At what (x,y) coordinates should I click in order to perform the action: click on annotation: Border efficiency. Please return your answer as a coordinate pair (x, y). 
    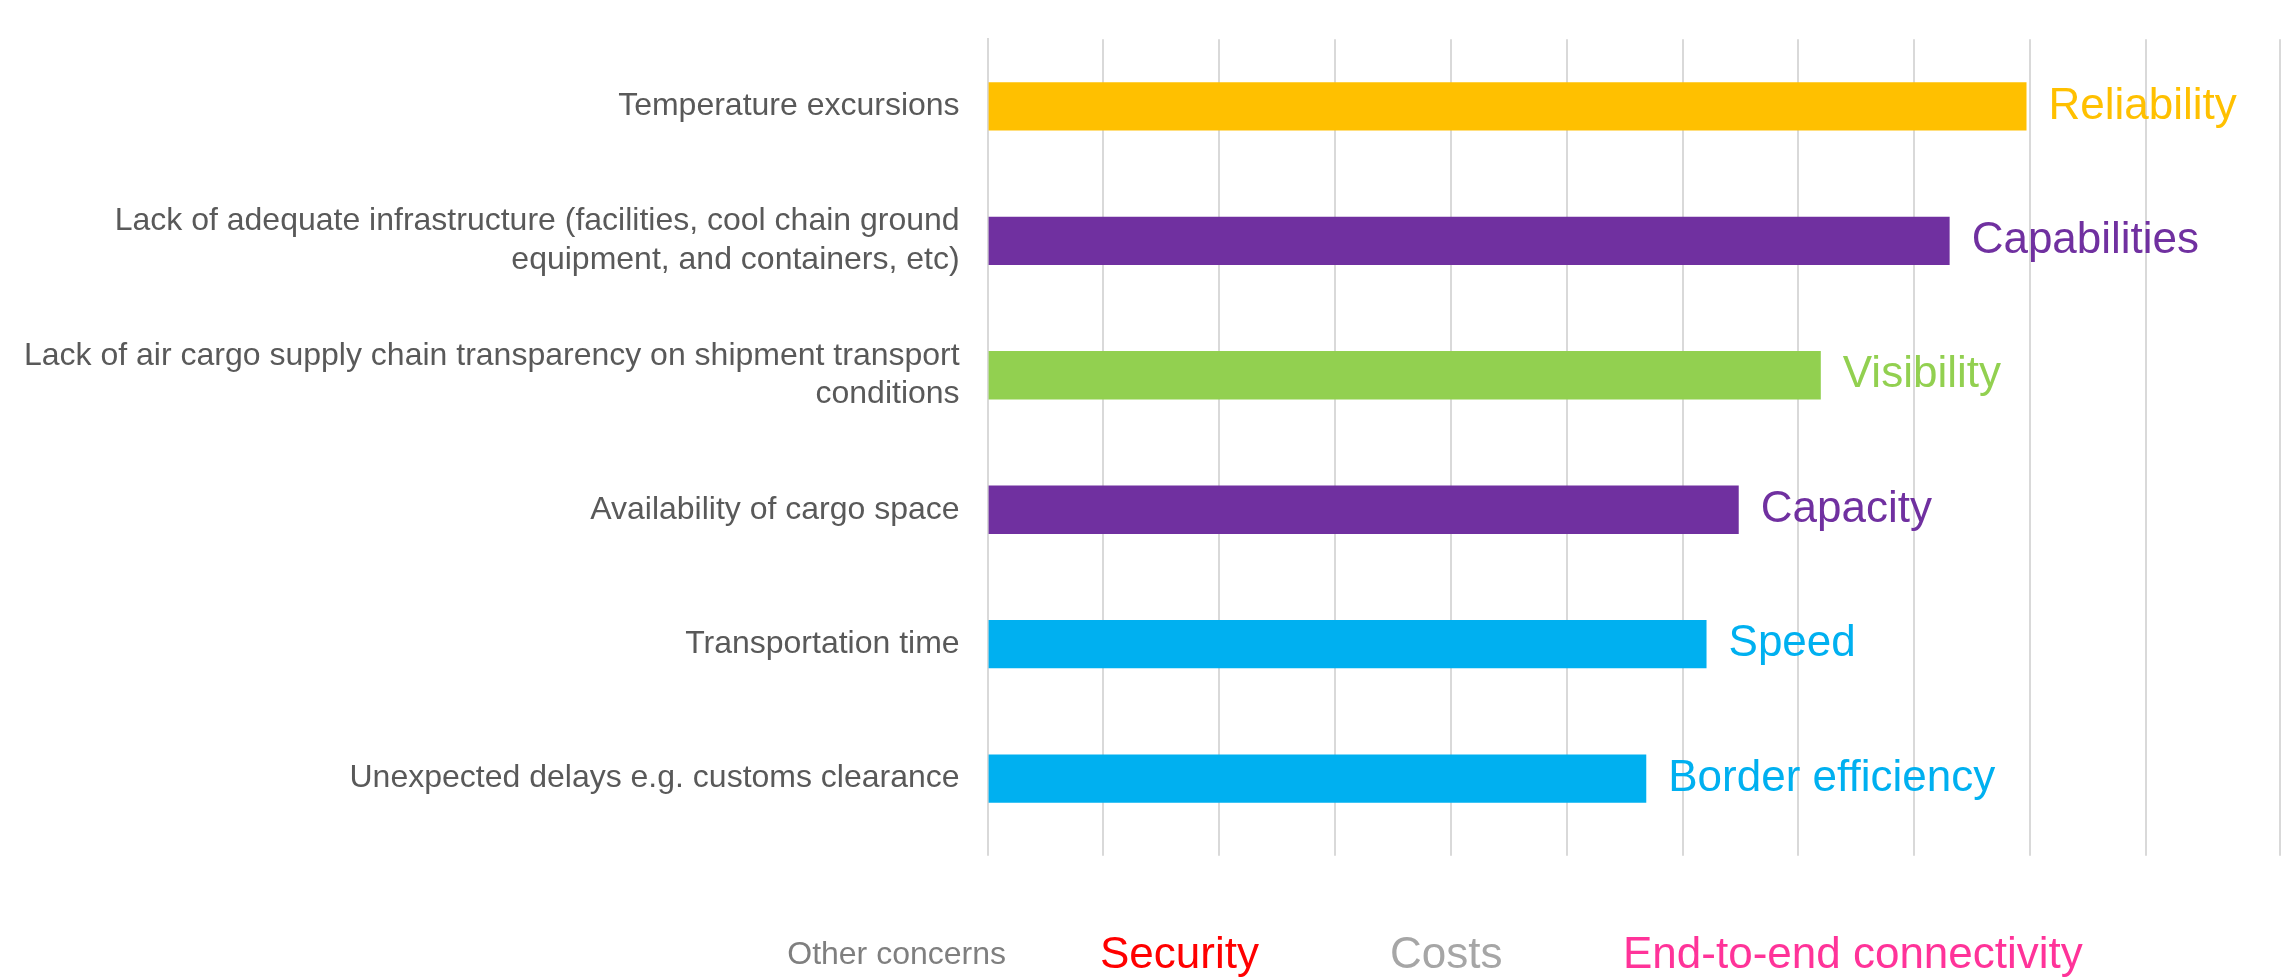
    Looking at the image, I should click on (1832, 775).